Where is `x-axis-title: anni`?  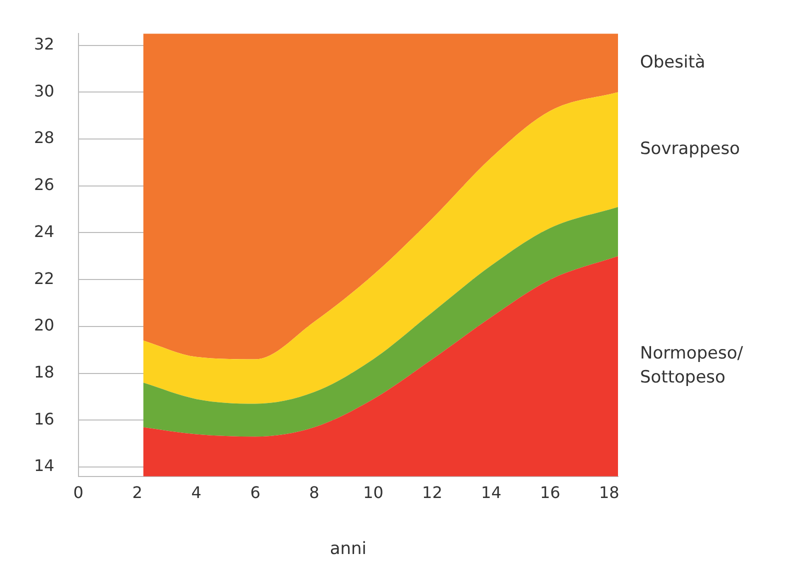 x-axis-title: anni is located at coordinates (348, 549).